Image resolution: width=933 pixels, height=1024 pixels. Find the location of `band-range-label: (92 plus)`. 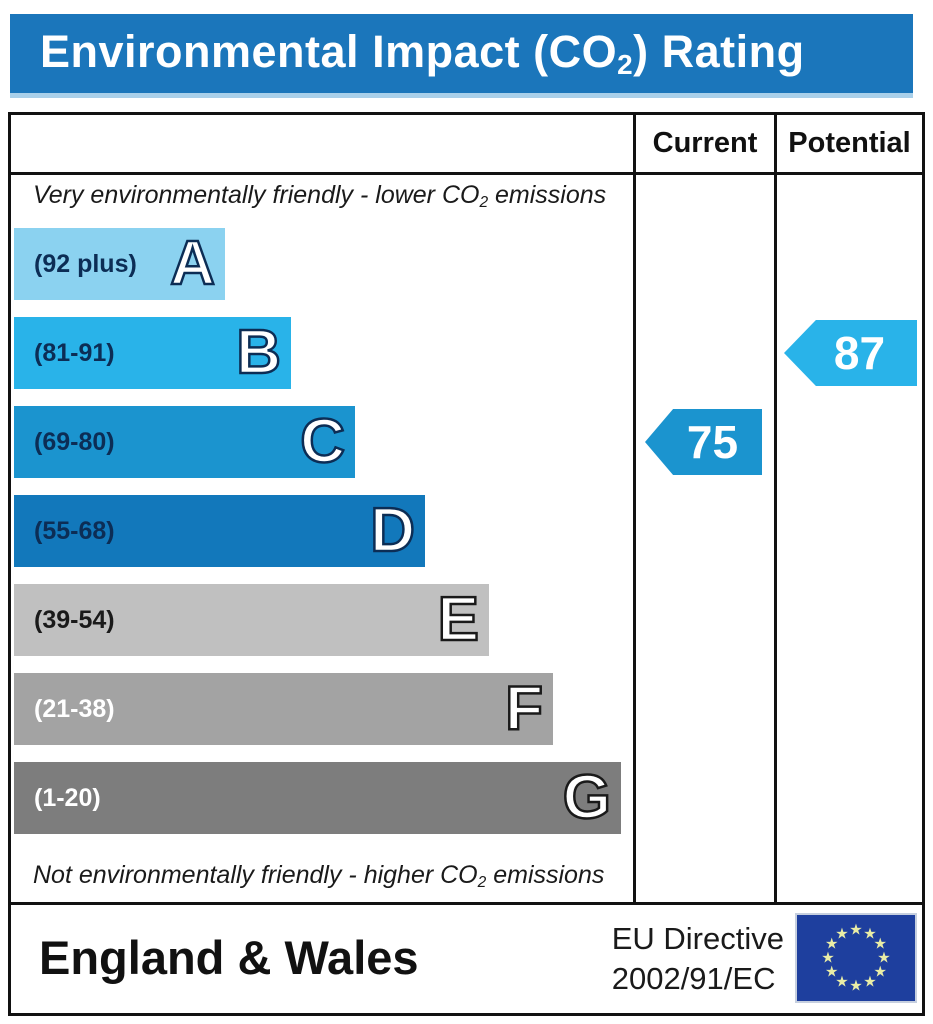

band-range-label: (92 plus) is located at coordinates (85, 263).